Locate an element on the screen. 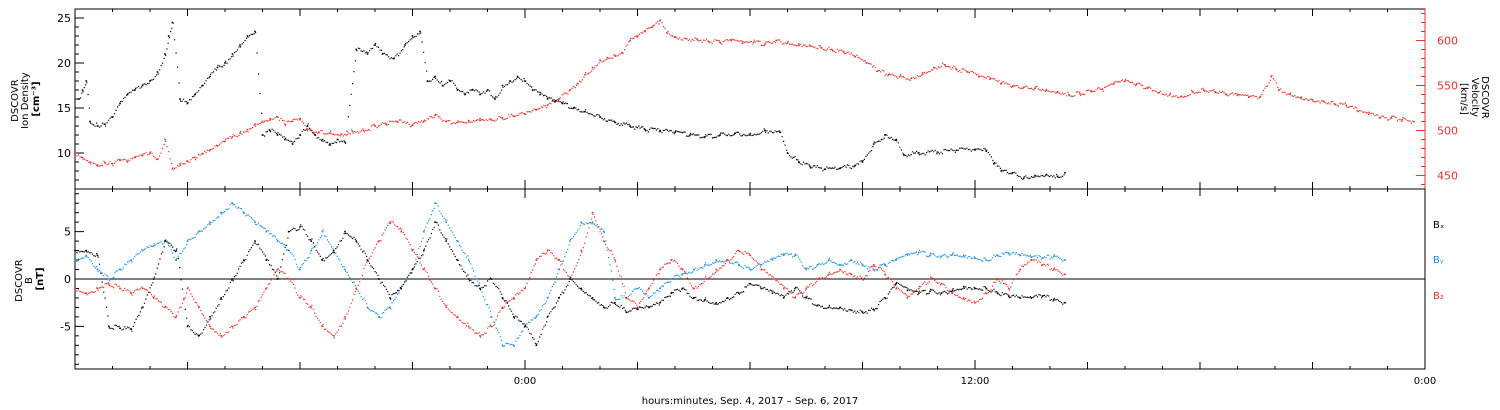  density-tick-label: 25 is located at coordinates (64, 18).